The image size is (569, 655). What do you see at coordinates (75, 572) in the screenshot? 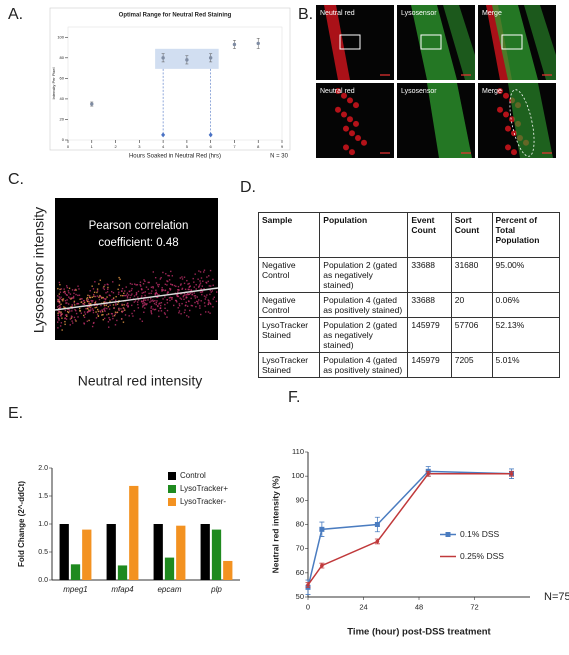
I see `bar` at bounding box center [75, 572].